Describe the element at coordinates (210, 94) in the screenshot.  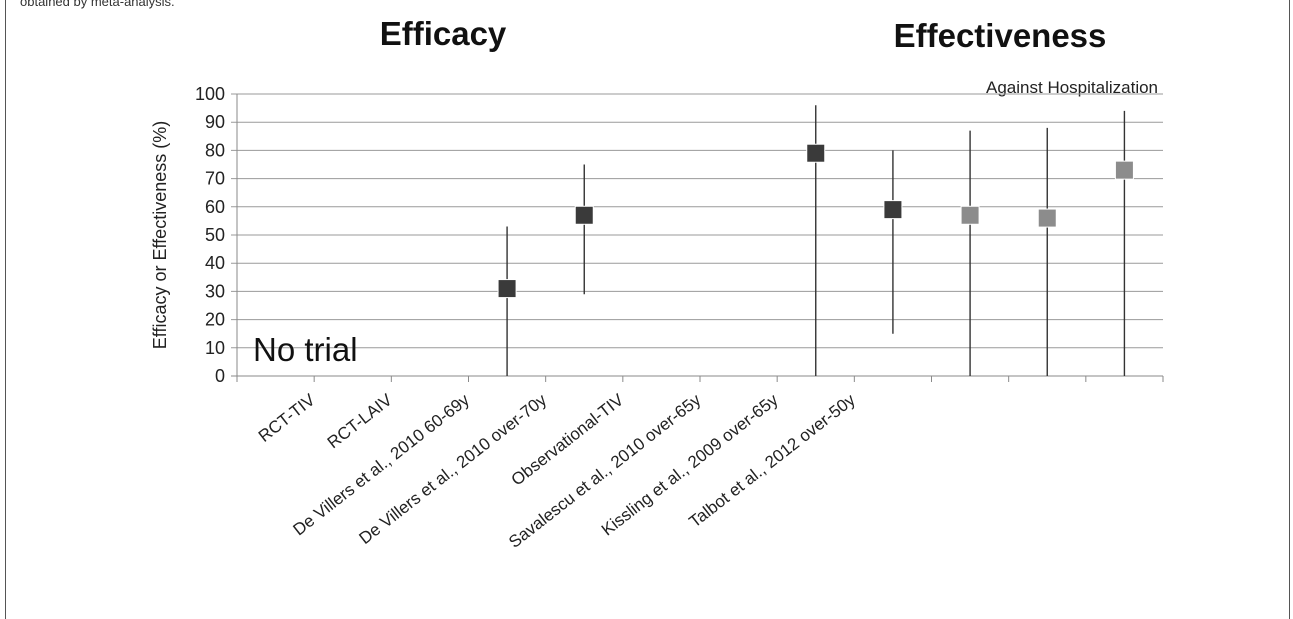
I see `y-tick-label: 100` at that location.